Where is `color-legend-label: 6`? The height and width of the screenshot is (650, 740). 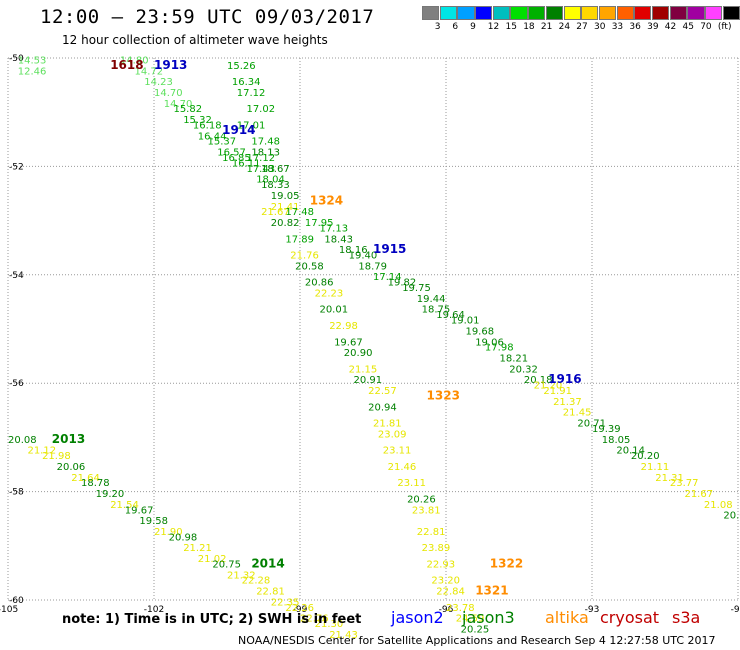 color-legend-label: 6 is located at coordinates (455, 27).